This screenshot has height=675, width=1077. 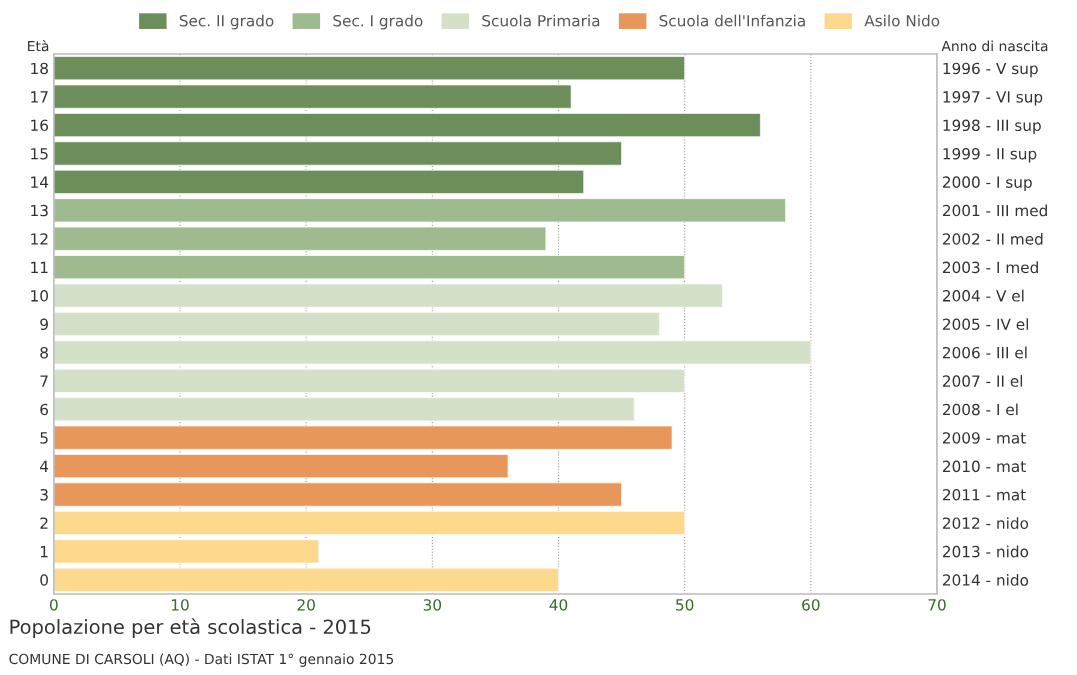 What do you see at coordinates (44, 494) in the screenshot?
I see `y-tick-label: 3` at bounding box center [44, 494].